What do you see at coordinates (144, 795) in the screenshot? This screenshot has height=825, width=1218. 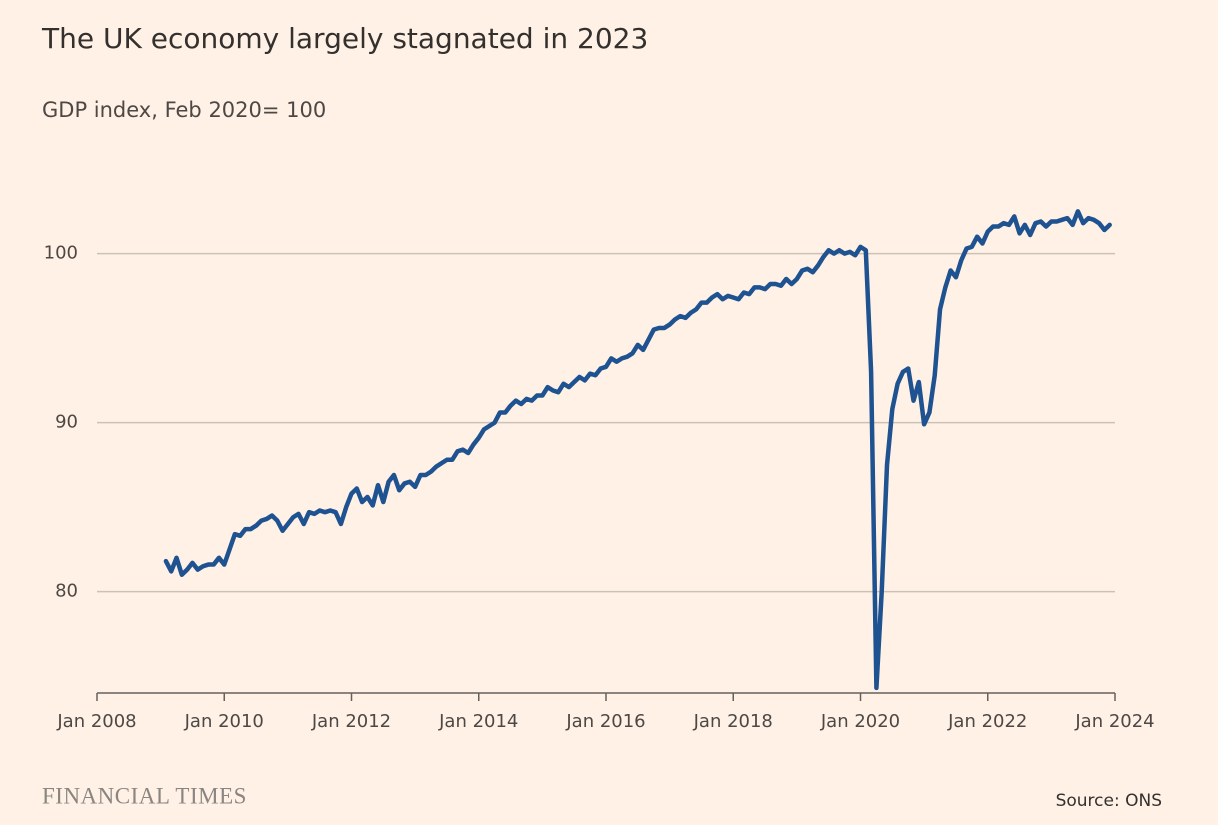 I see `brand: FINANCIAL TIMES` at bounding box center [144, 795].